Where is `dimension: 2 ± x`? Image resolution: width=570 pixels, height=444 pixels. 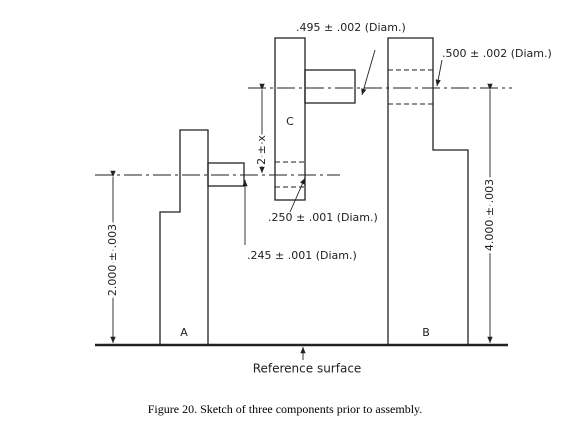 dimension: 2 ± x is located at coordinates (261, 150).